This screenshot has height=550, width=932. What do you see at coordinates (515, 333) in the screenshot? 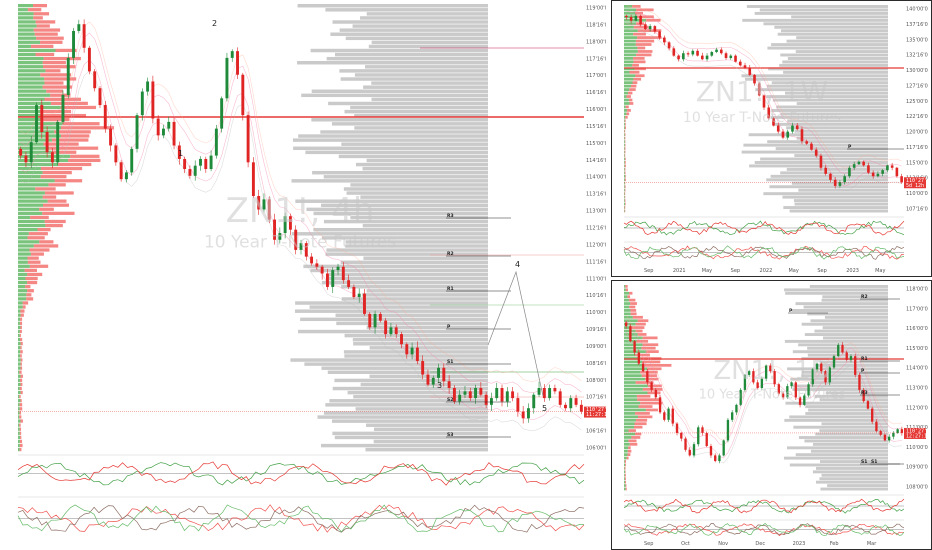
I see `wave-projection` at bounding box center [515, 333].